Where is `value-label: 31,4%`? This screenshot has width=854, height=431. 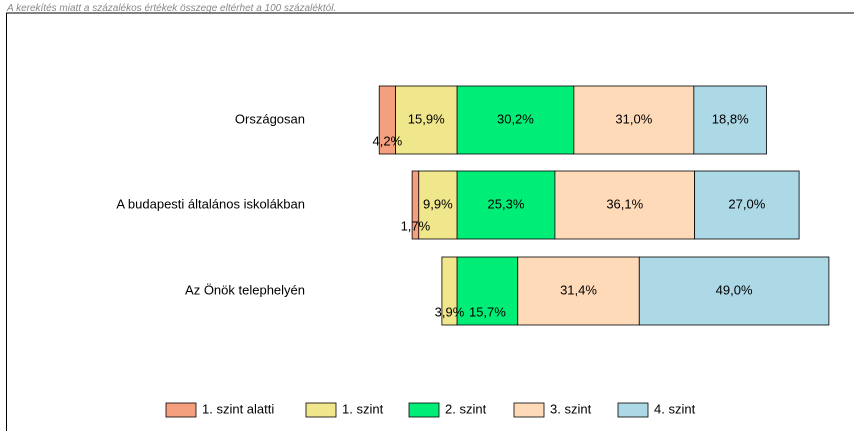
value-label: 31,4% is located at coordinates (578, 289).